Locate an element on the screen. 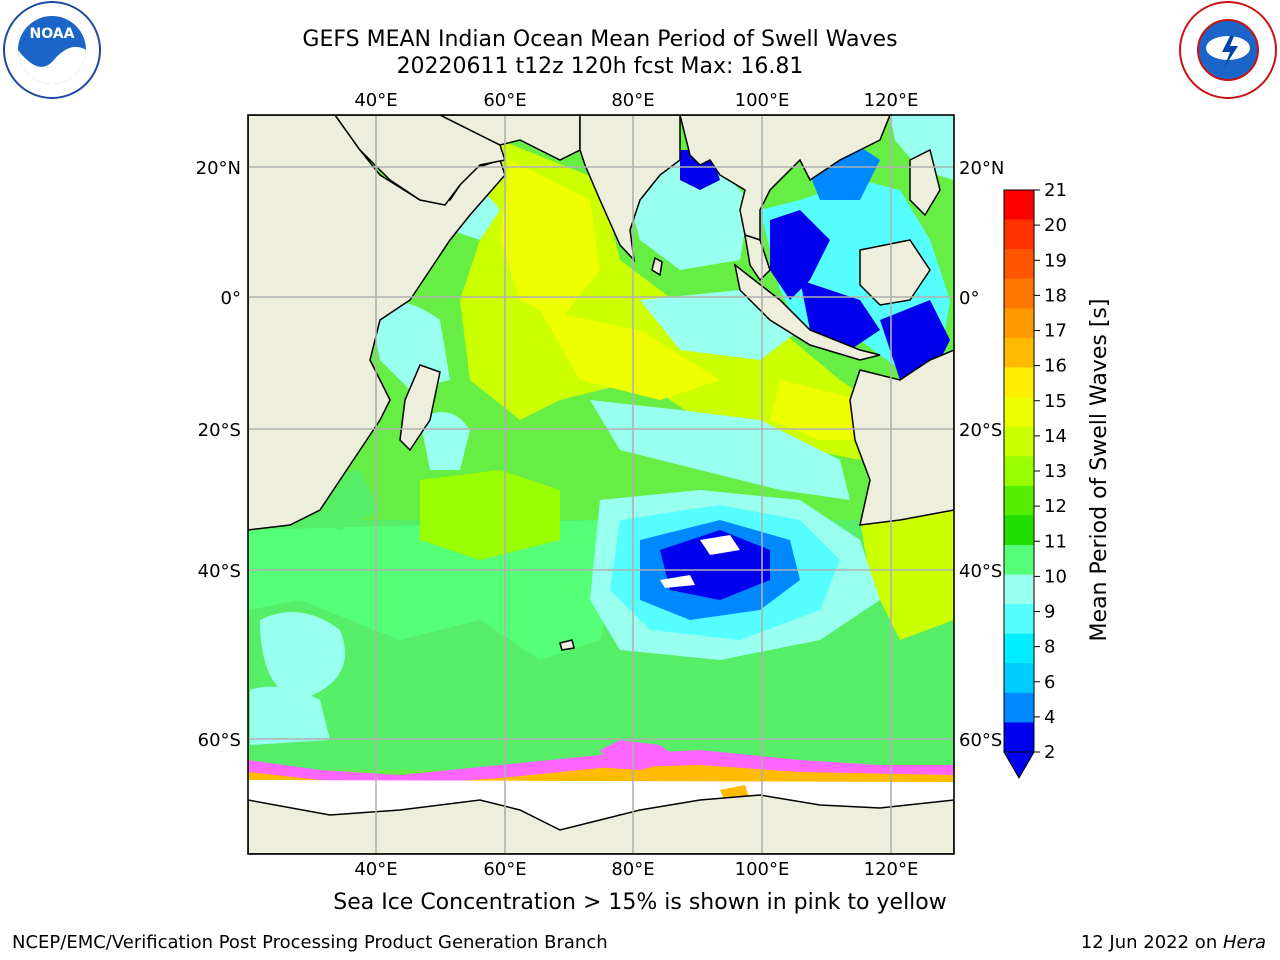  colorbar-tick-label: 21 is located at coordinates (1055, 190).